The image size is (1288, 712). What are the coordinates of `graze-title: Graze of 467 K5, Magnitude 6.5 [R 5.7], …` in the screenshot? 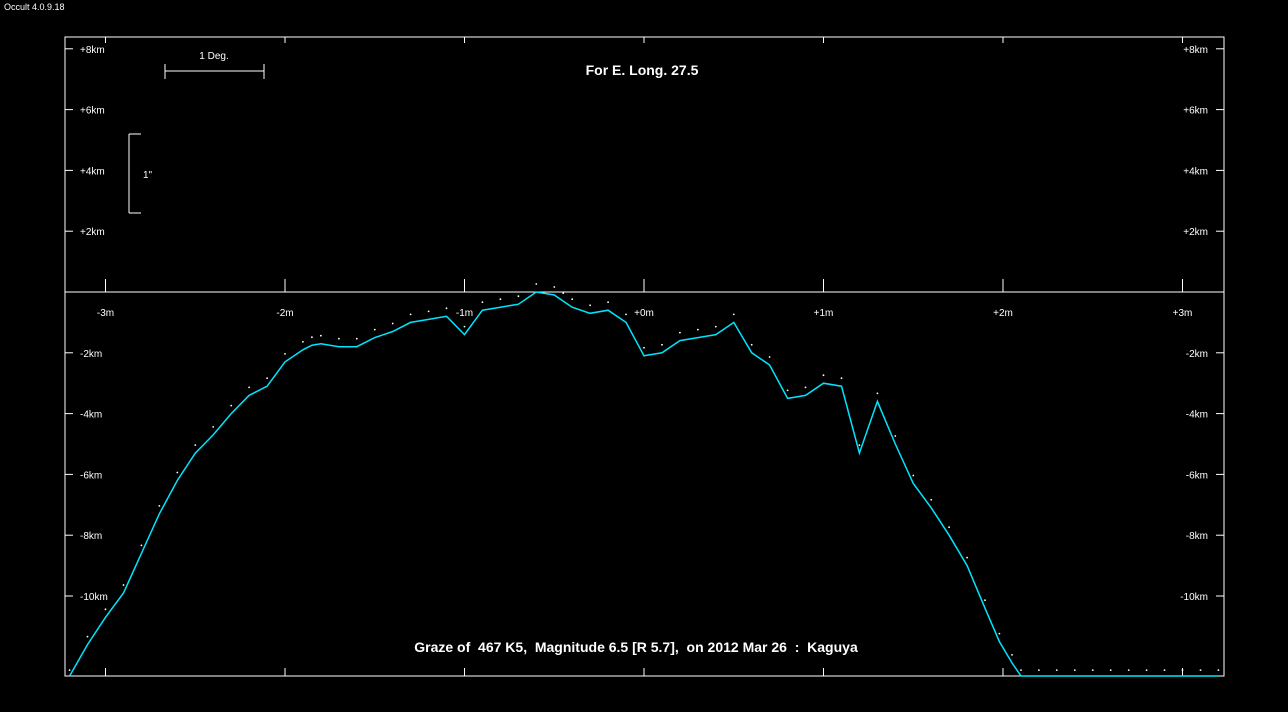 It's located at (636, 647).